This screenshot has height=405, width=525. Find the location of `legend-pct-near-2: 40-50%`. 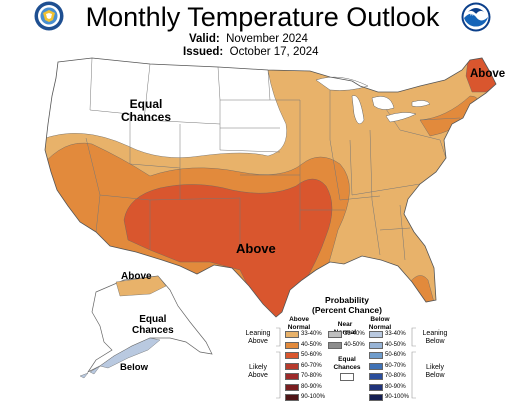

legend-pct-near-2: 40-50% is located at coordinates (354, 344).